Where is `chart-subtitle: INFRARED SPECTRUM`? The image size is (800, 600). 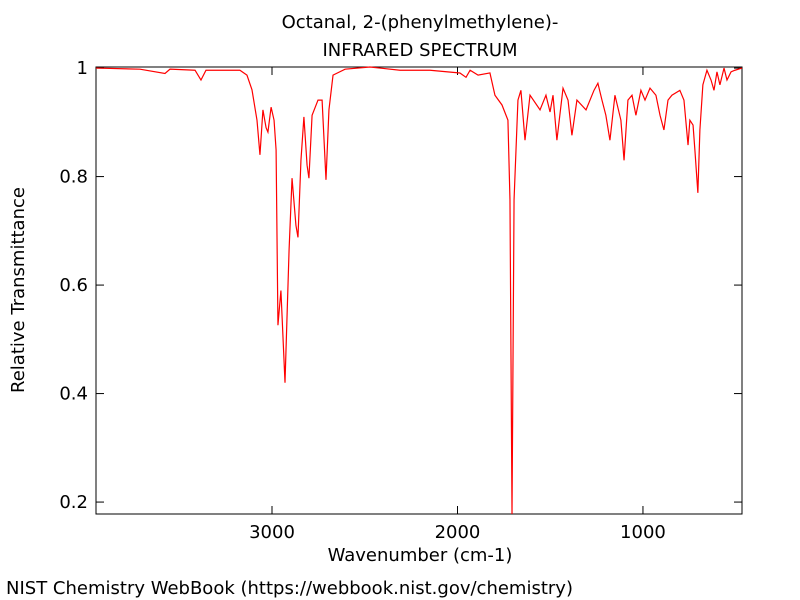 chart-subtitle: INFRARED SPECTRUM is located at coordinates (419, 50).